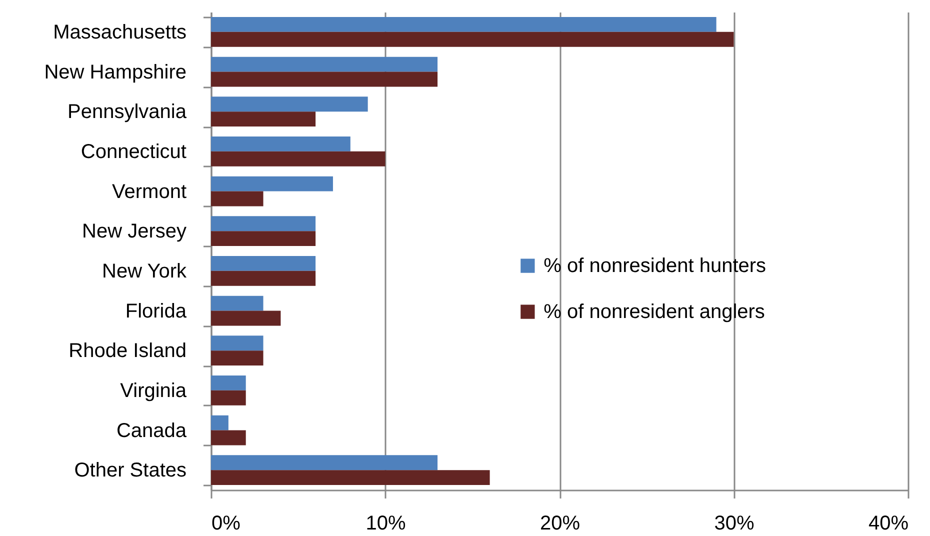 The width and height of the screenshot is (930, 536). I want to click on y-tick-label: New Hampshire, so click(115, 72).